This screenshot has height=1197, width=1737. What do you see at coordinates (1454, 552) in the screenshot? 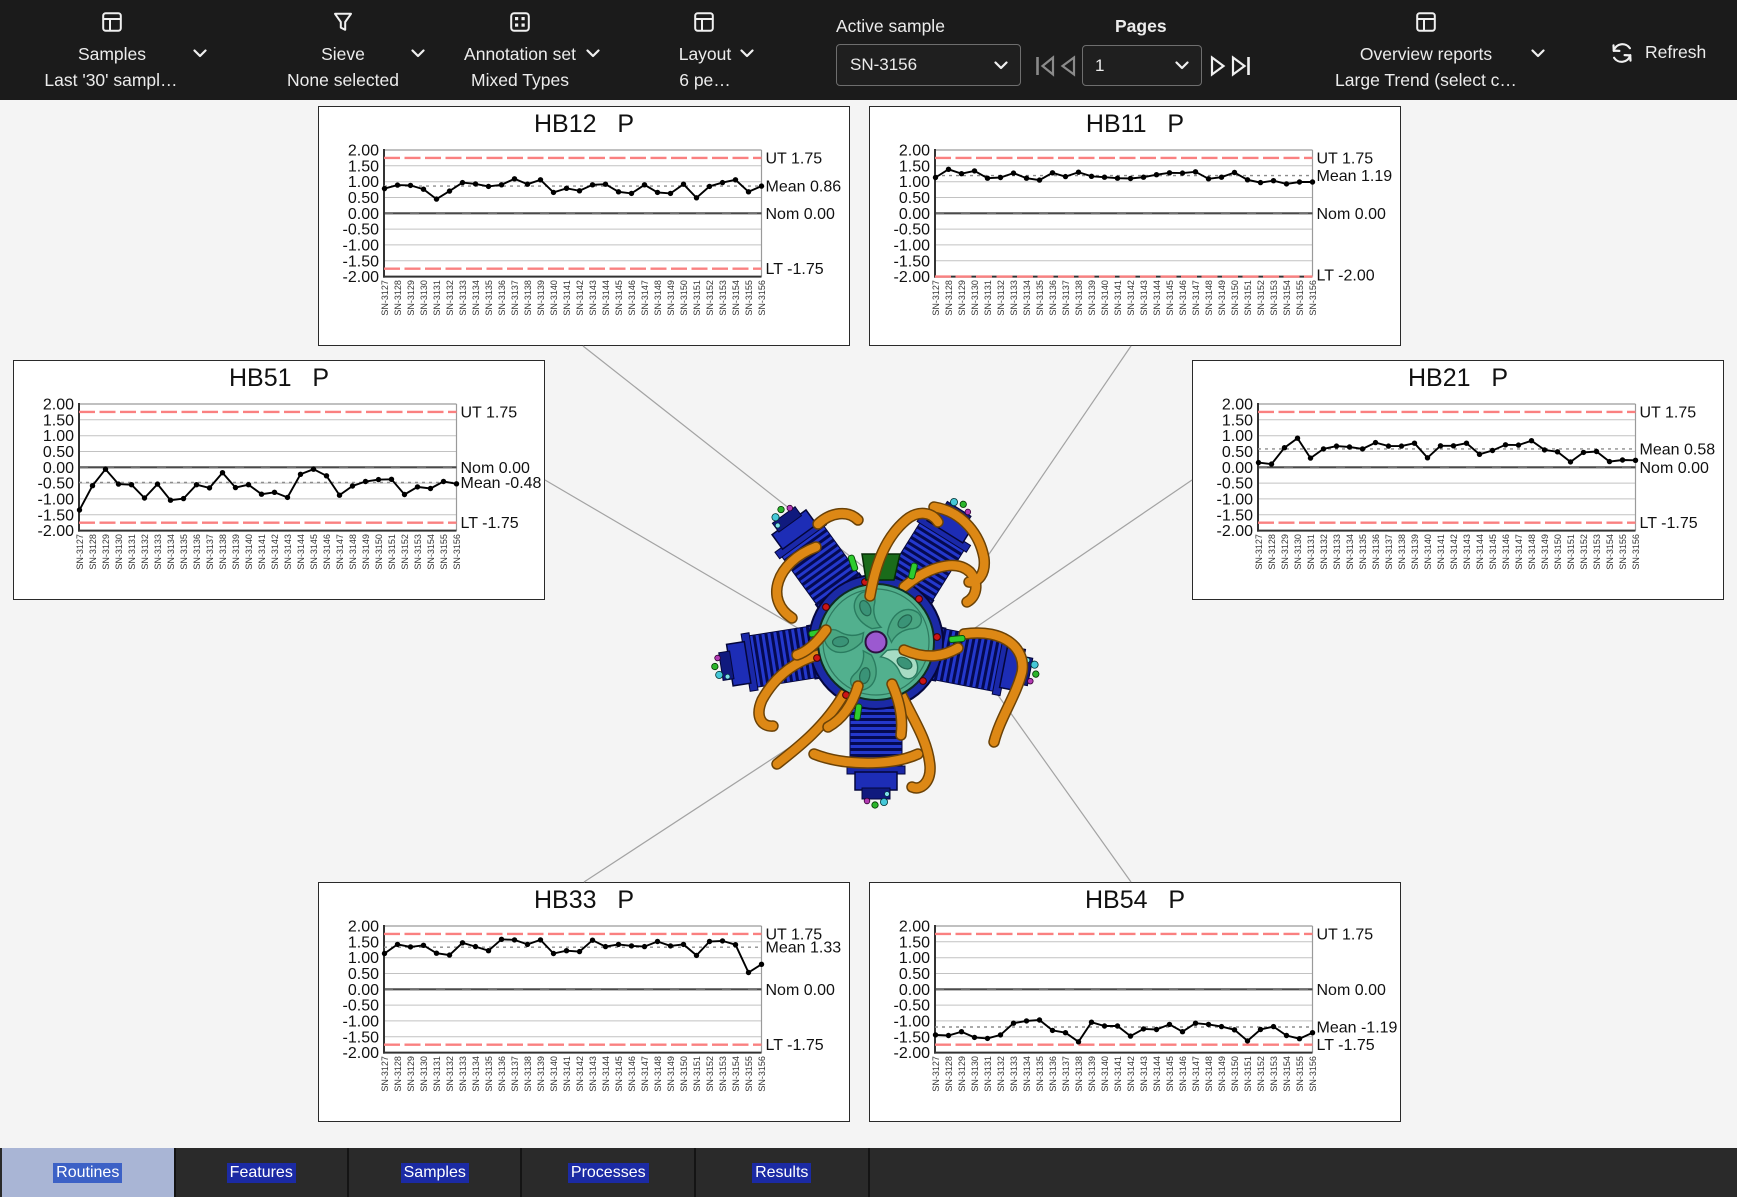
I see `svg-text: SN-3142` at bounding box center [1454, 552].